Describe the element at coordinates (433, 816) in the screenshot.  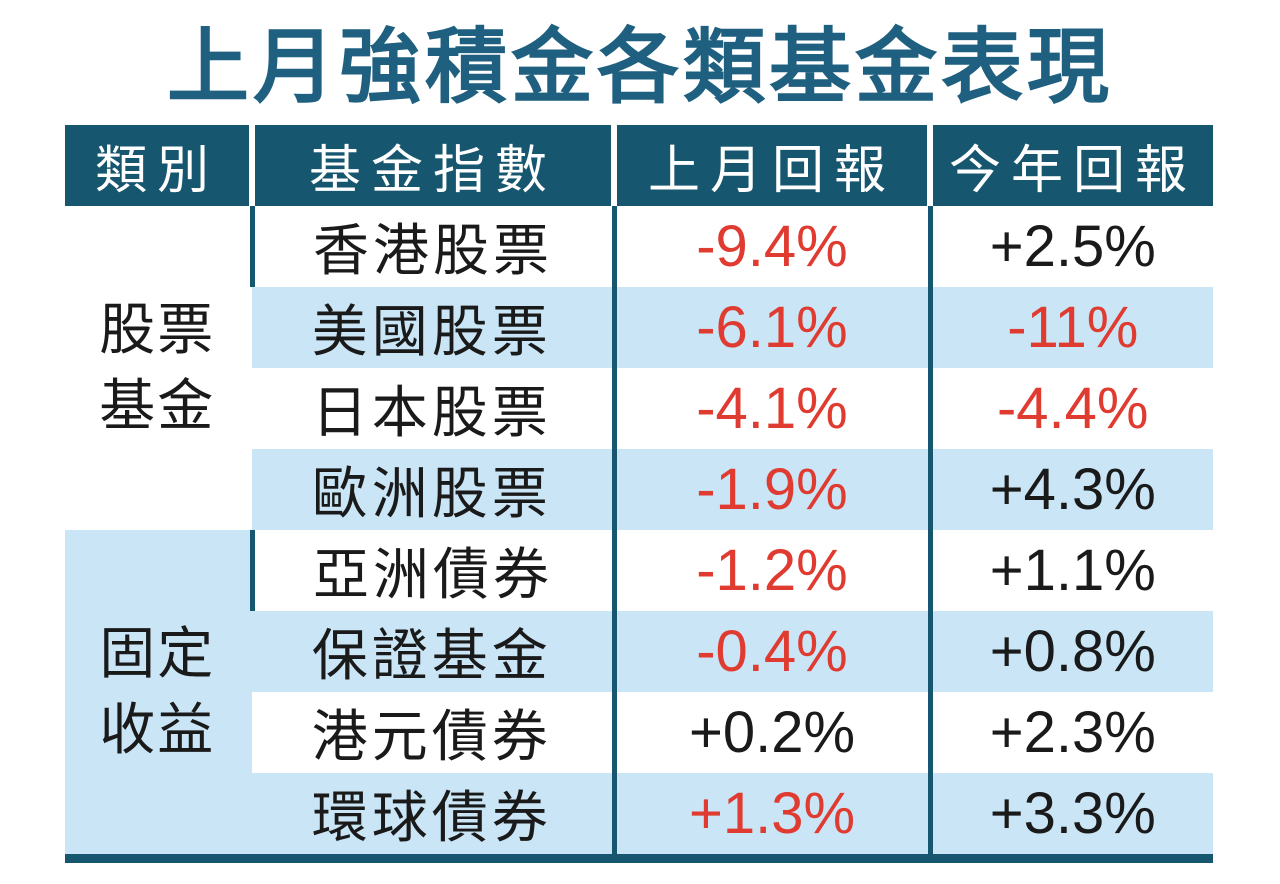
I see `fund-index-name: 環球債券` at that location.